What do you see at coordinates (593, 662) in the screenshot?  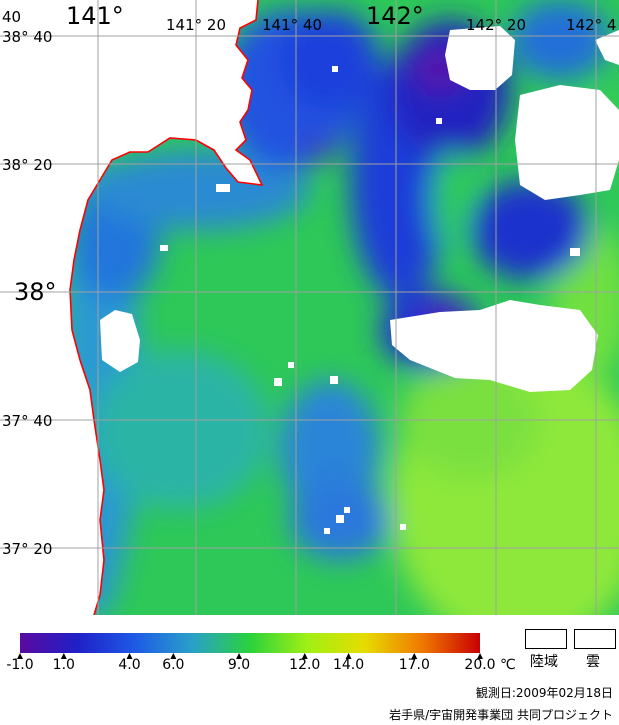 I see `cloud-key-label: 雲` at bounding box center [593, 662].